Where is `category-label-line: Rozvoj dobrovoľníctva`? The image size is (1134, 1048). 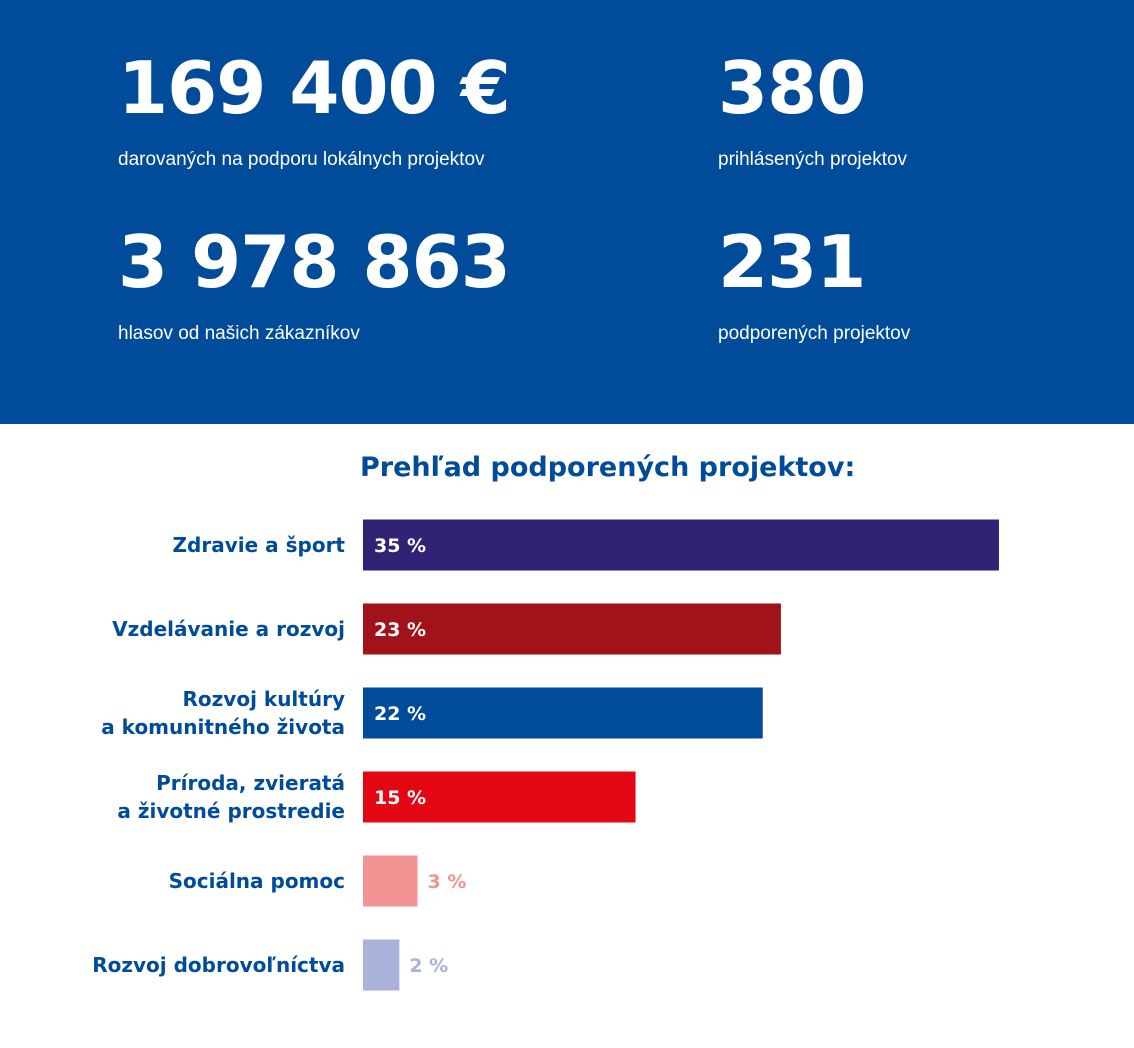 category-label-line: Rozvoj dobrovoľníctva is located at coordinates (218, 965).